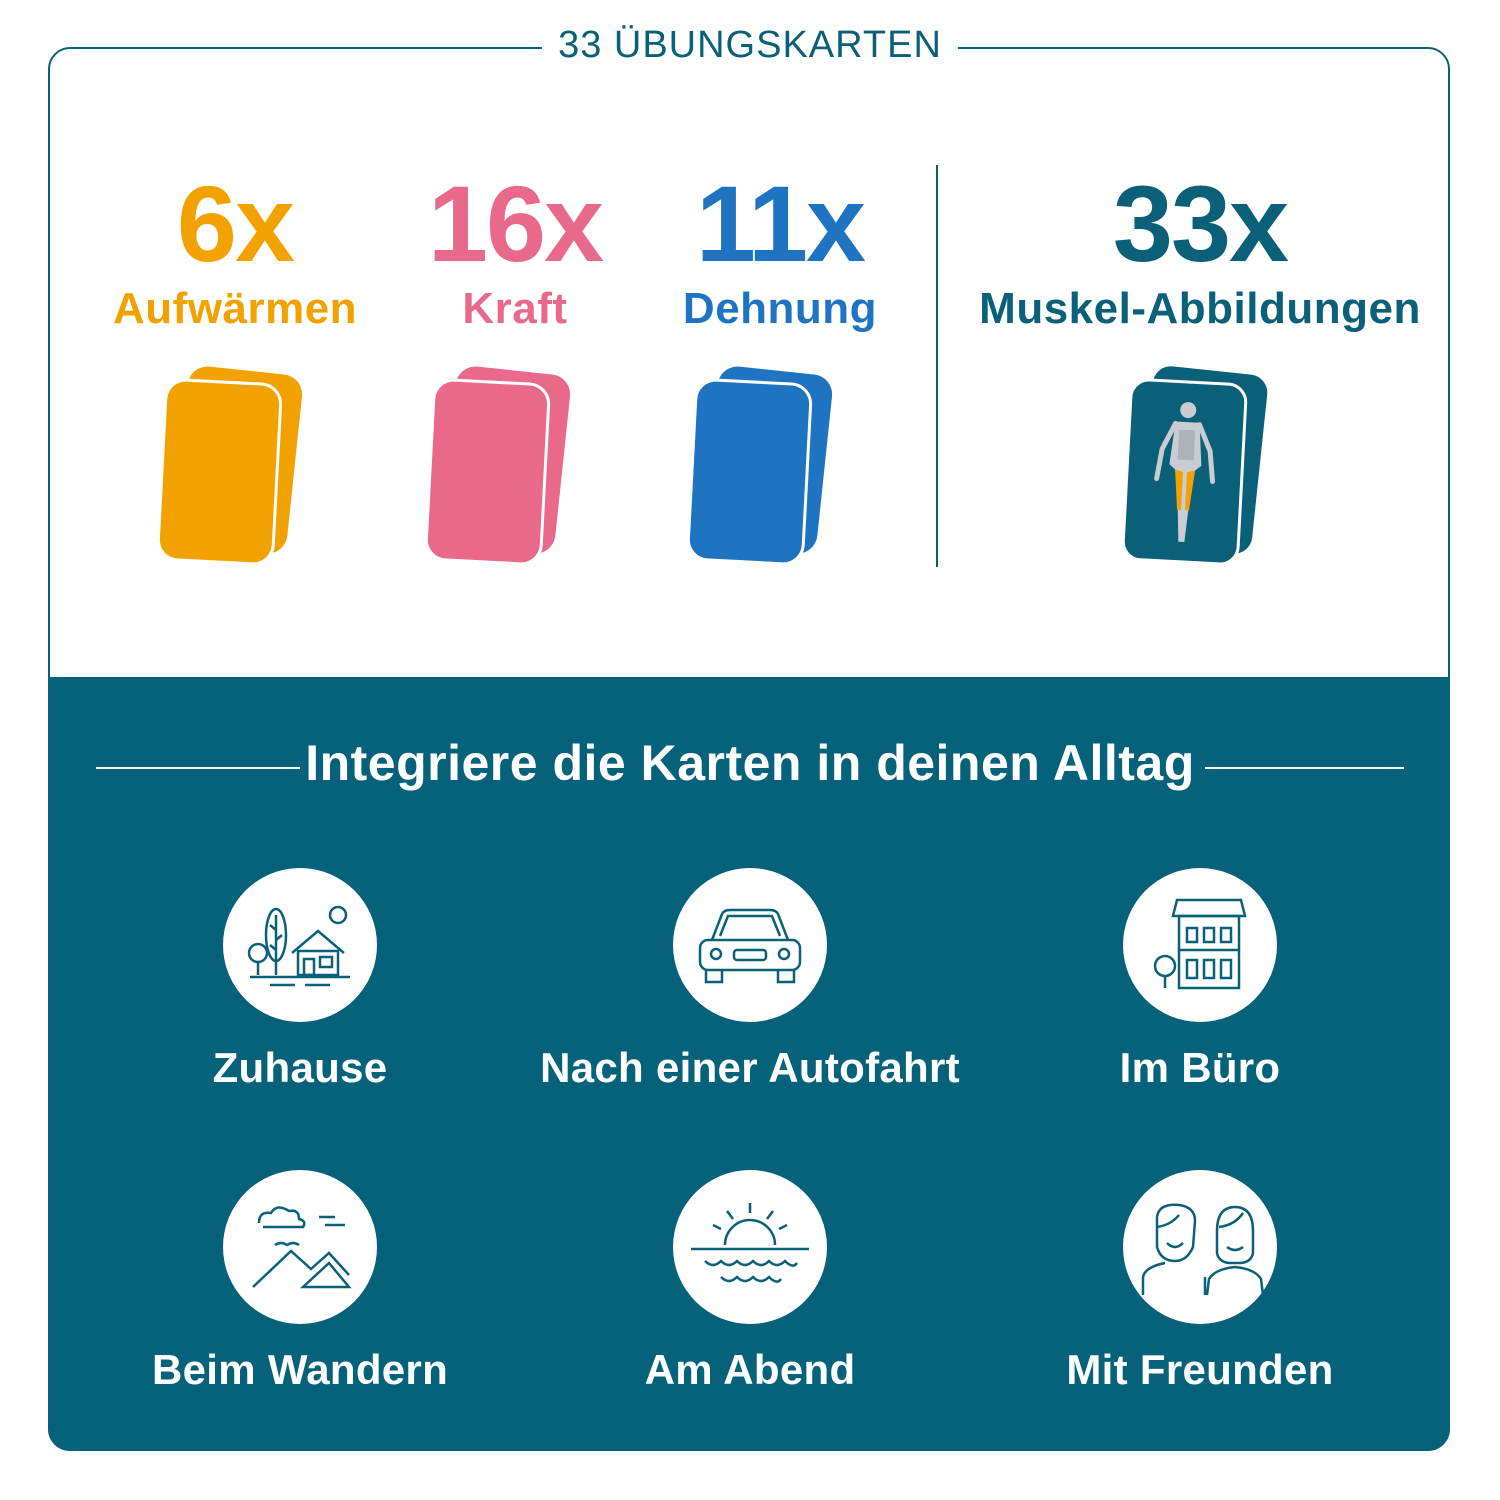  What do you see at coordinates (300, 1369) in the screenshot?
I see `item-hiking-label: Beim Wandern` at bounding box center [300, 1369].